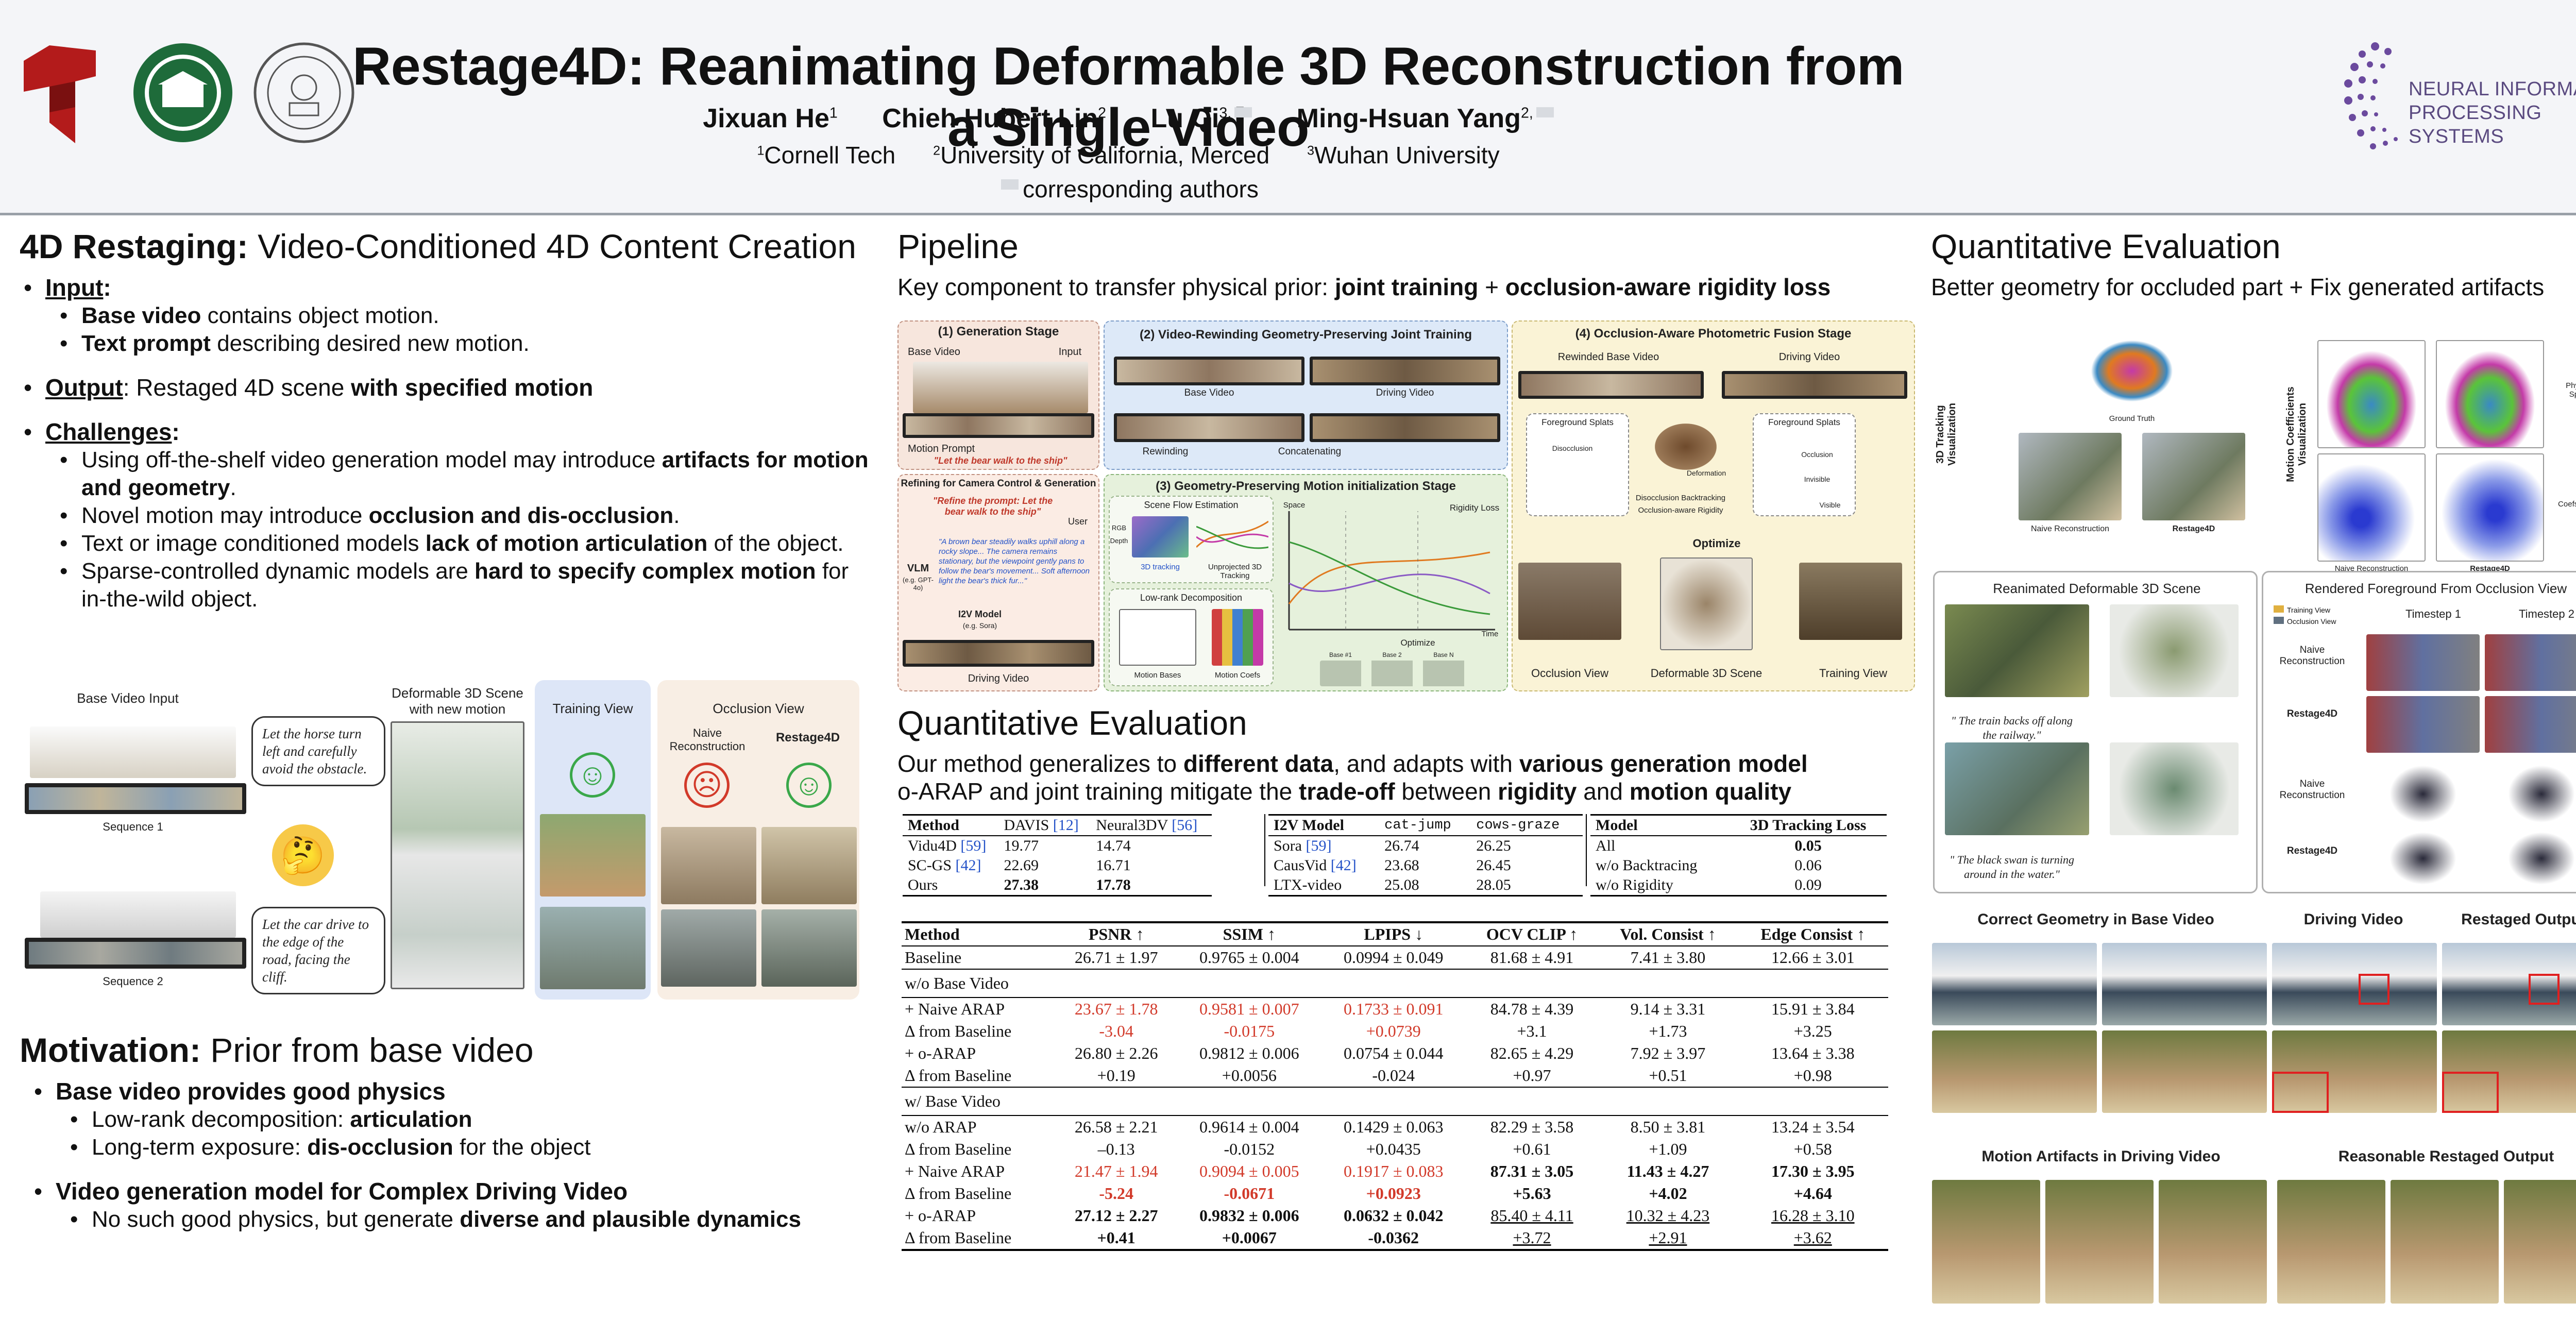  What do you see at coordinates (2279, 609) in the screenshot?
I see `training-camera-icon` at bounding box center [2279, 609].